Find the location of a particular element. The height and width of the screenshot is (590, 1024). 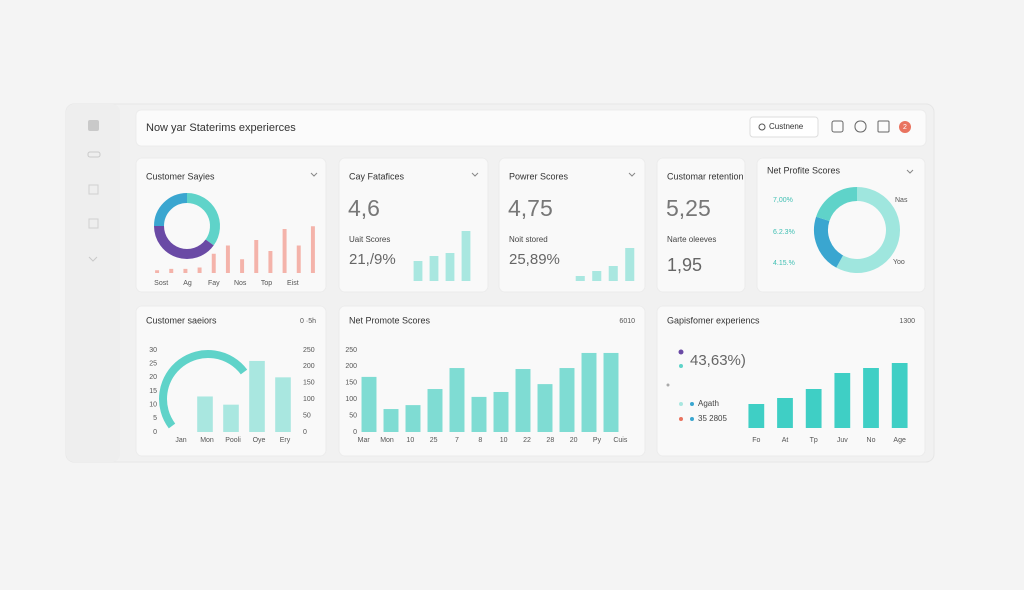

x-tick-label: 28 is located at coordinates (550, 440).